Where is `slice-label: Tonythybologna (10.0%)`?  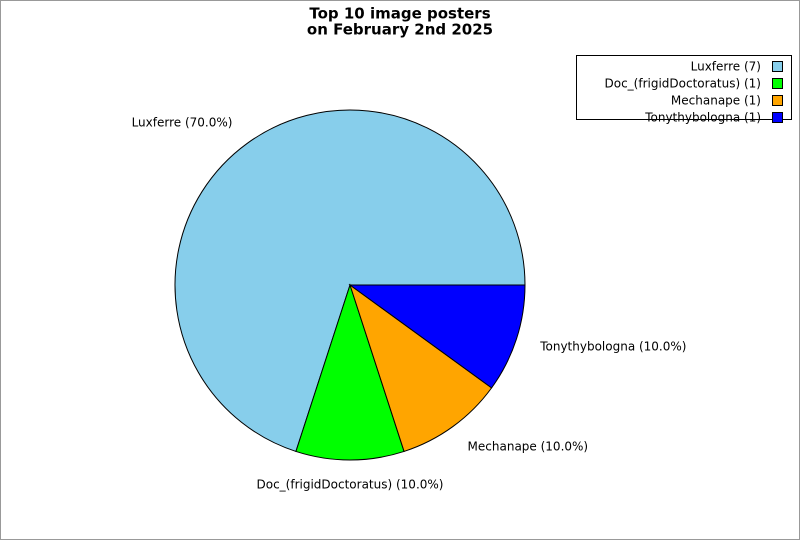 slice-label: Tonythybologna (10.0%) is located at coordinates (612, 346).